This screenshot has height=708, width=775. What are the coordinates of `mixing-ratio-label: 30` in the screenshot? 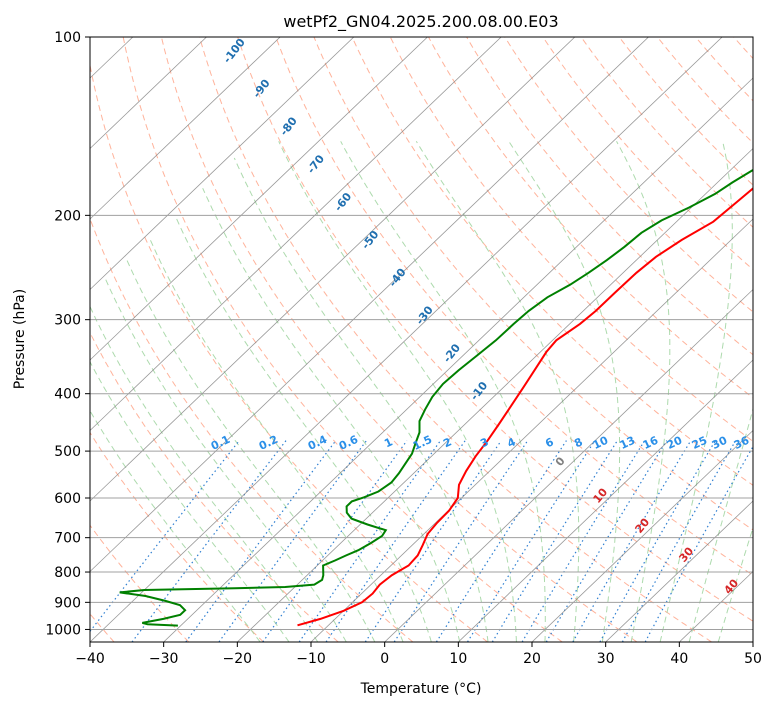 It's located at (720, 443).